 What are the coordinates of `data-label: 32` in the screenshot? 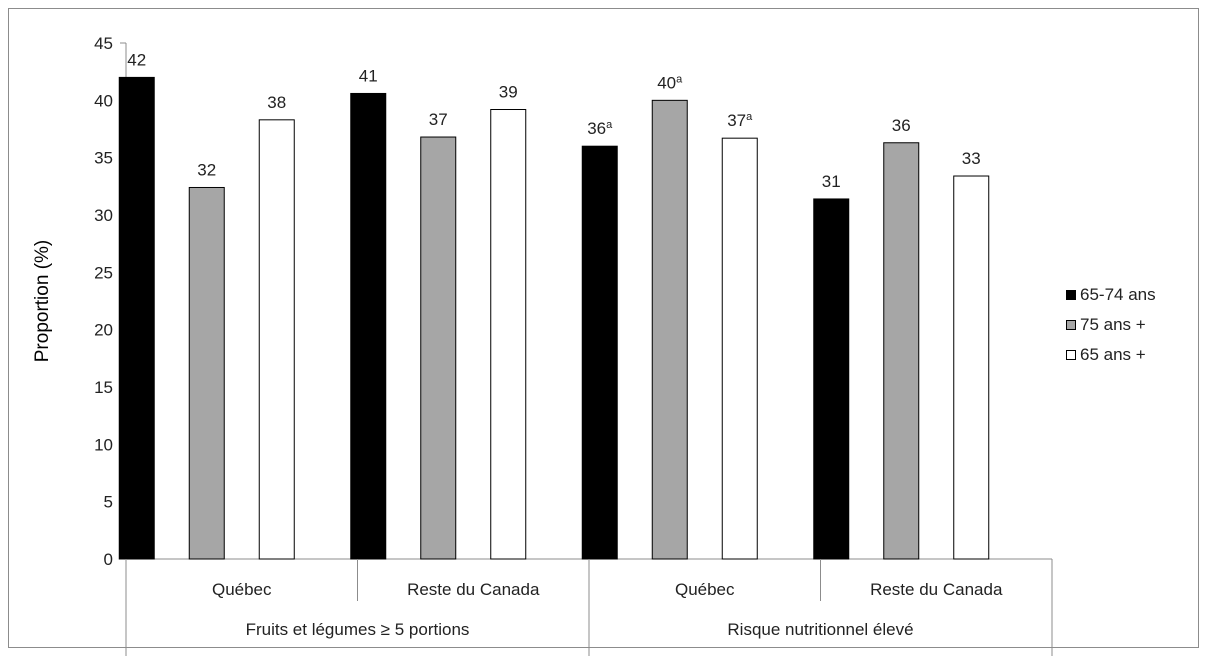 It's located at (206, 169).